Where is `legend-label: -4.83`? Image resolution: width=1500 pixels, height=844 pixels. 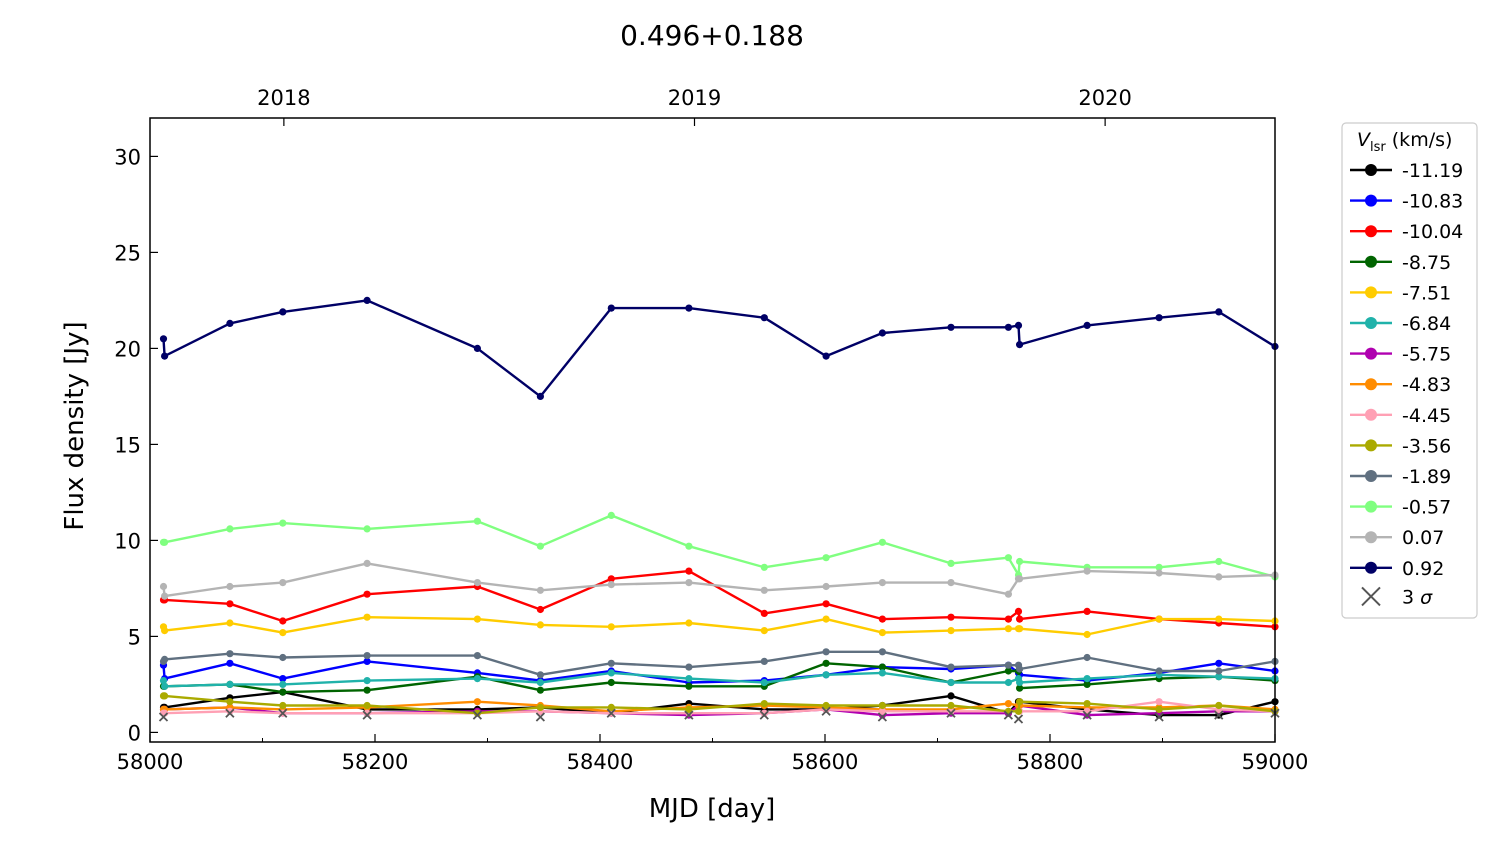
legend-label: -4.83 is located at coordinates (1426, 385).